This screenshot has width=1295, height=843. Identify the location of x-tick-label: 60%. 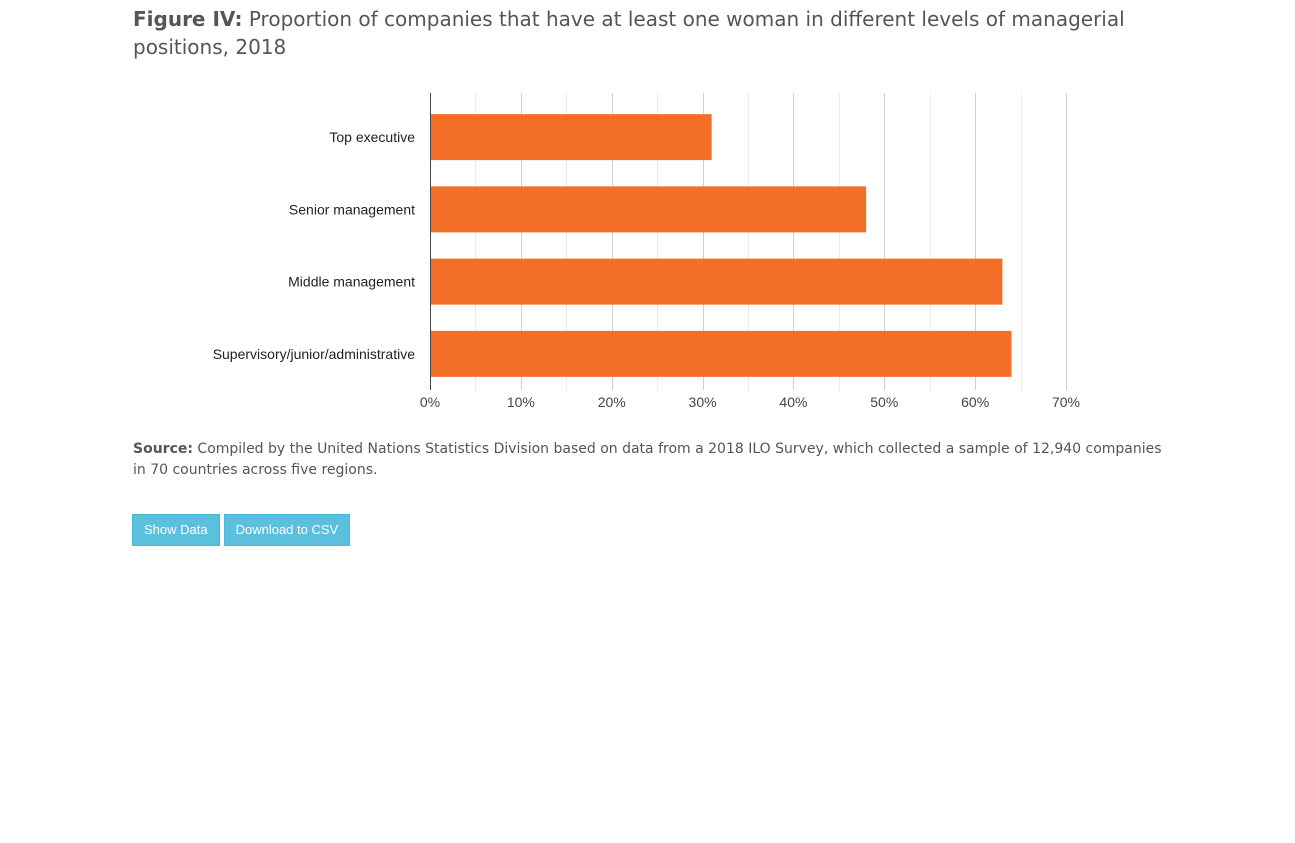
(975, 402).